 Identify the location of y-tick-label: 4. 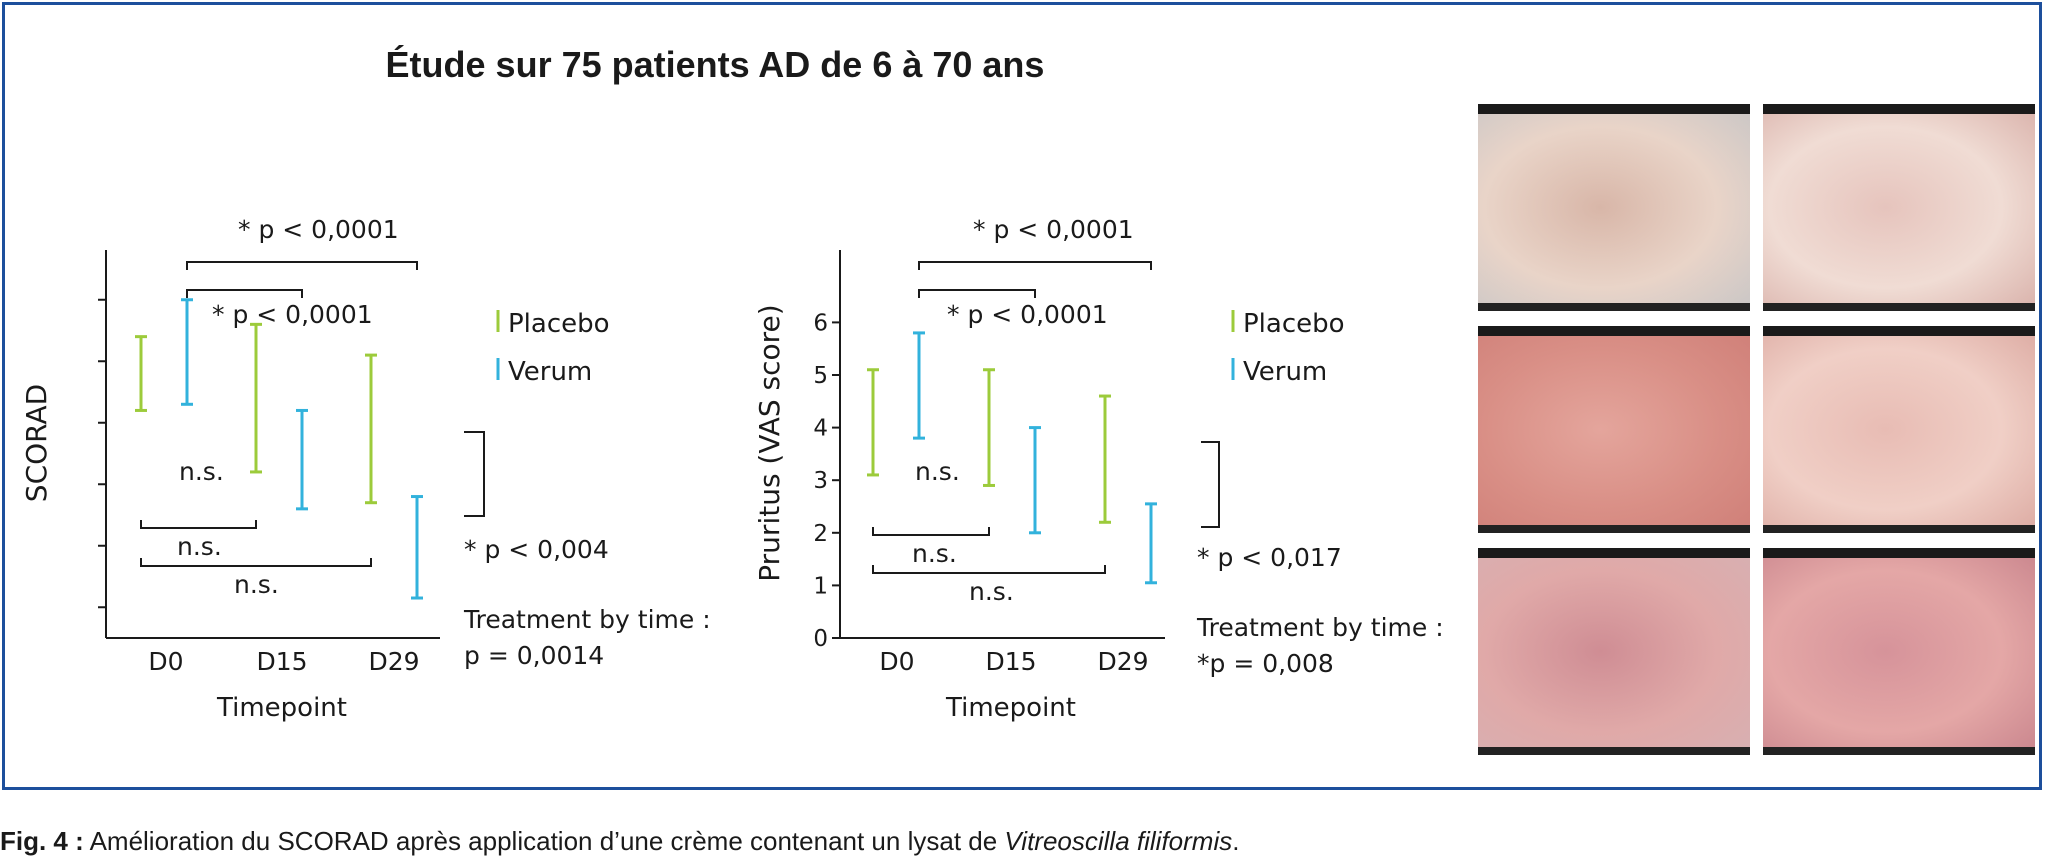
(820, 429).